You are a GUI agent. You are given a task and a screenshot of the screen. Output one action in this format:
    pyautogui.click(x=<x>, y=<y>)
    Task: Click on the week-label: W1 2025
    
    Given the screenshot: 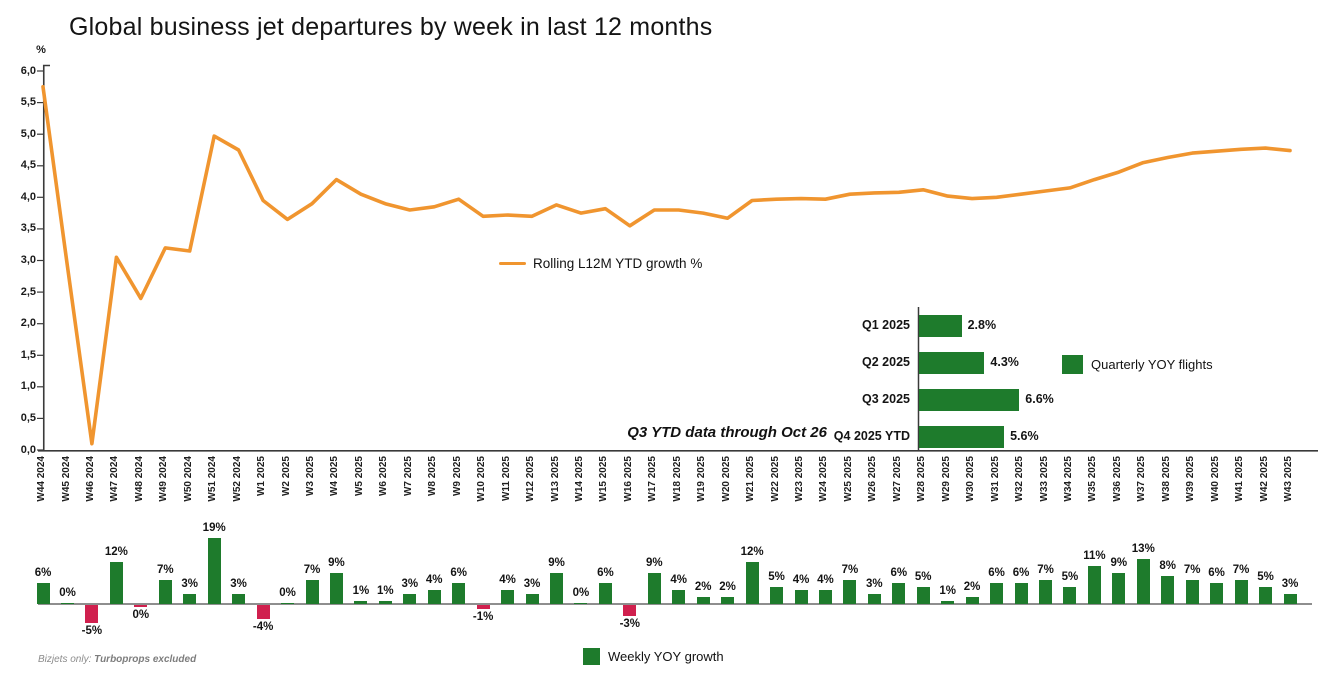 What is the action you would take?
    pyautogui.click(x=262, y=476)
    